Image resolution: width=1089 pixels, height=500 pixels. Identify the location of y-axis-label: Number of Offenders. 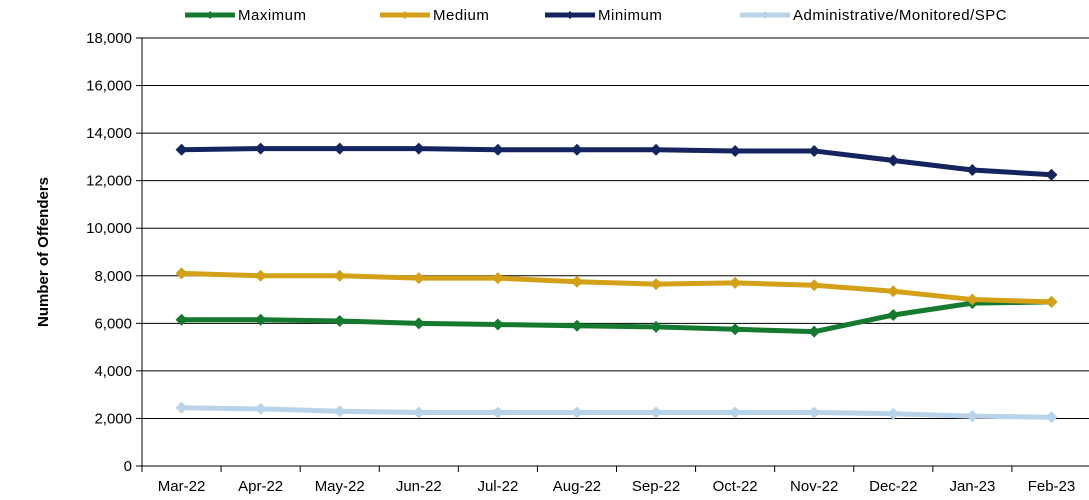
(43, 252).